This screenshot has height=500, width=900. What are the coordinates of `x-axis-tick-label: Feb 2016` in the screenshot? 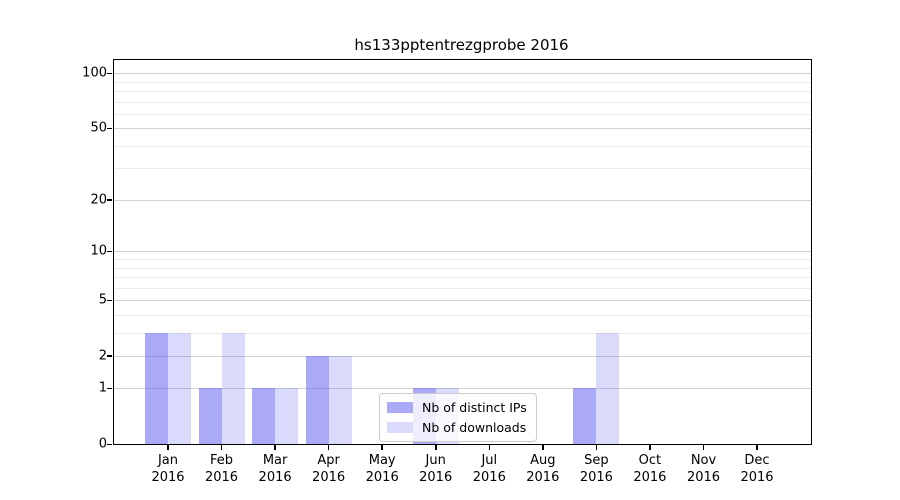 It's located at (221, 469).